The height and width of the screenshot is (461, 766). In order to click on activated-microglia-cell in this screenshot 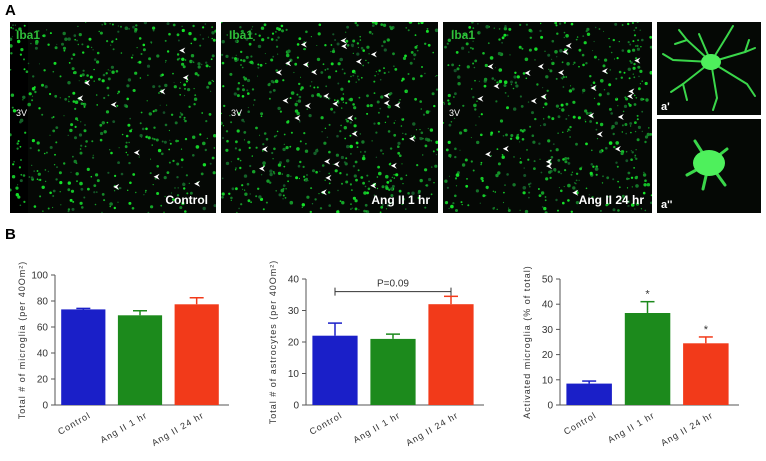, I will do `click(707, 165)`.